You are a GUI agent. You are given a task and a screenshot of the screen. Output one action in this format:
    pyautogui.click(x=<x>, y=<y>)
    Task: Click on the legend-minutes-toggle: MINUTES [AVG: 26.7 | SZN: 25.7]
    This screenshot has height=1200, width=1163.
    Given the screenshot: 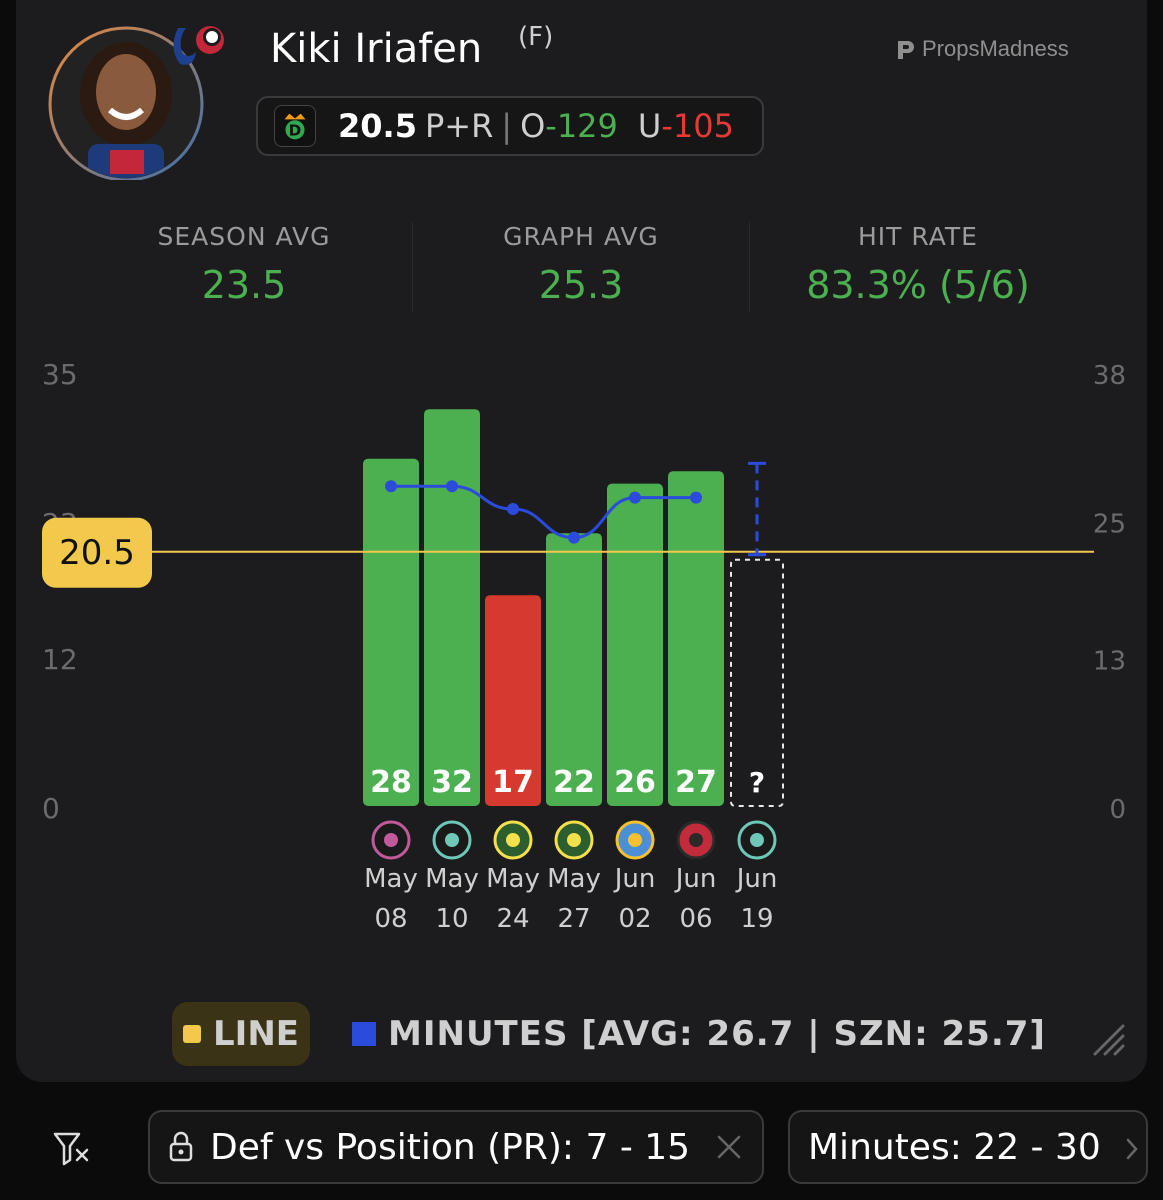 What is the action you would take?
    pyautogui.click(x=699, y=1034)
    